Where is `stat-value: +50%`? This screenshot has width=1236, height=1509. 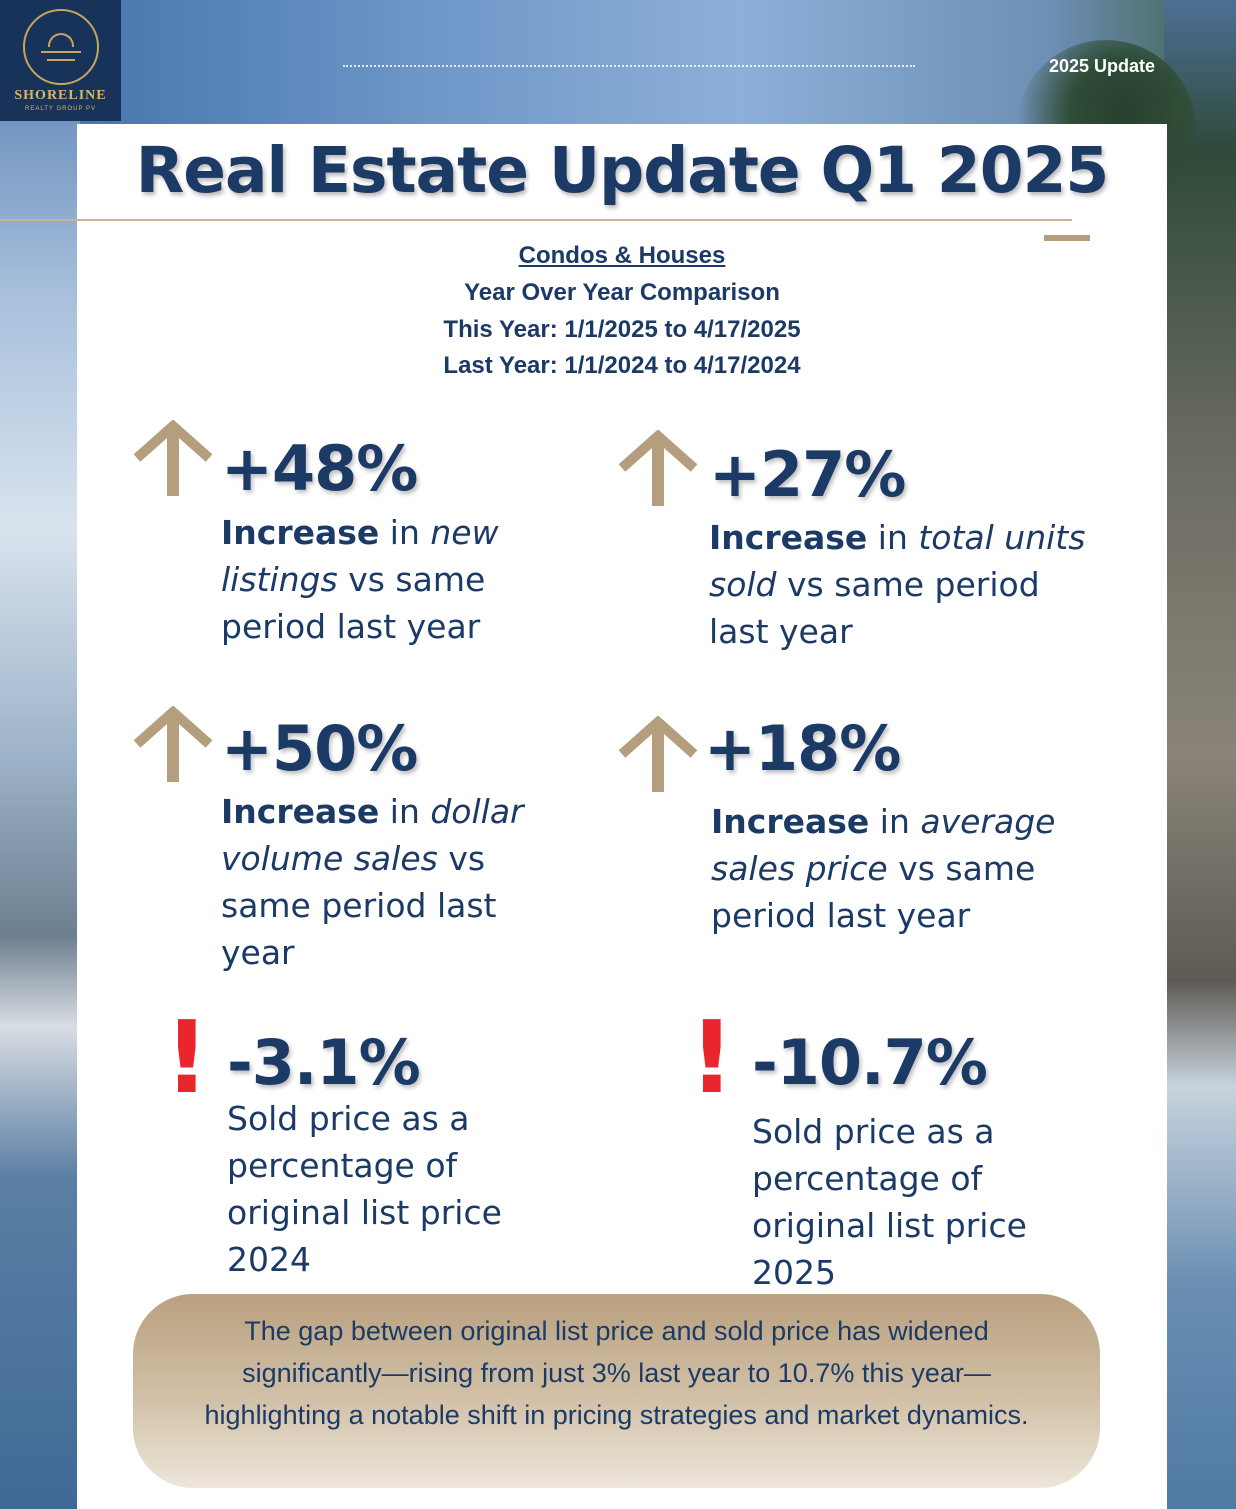
stat-value: +50% is located at coordinates (319, 748).